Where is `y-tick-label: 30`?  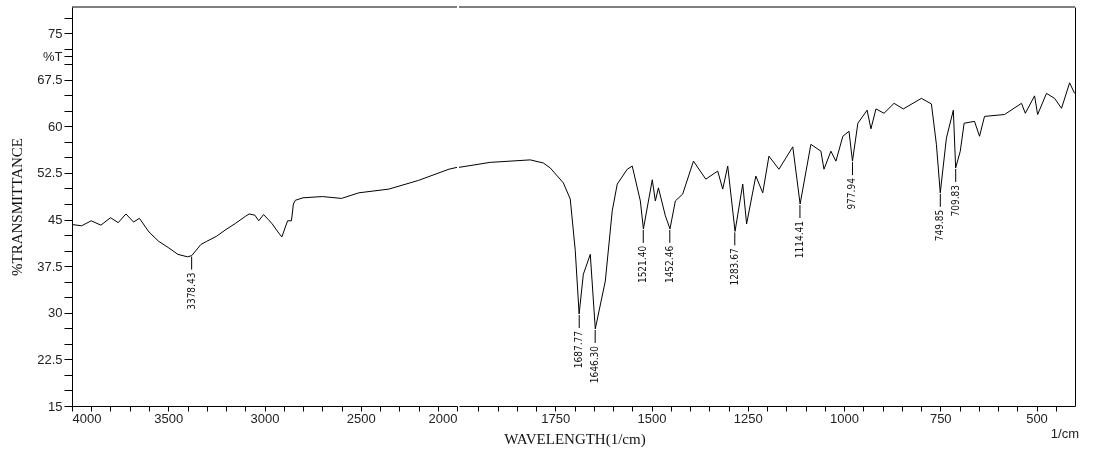
y-tick-label: 30 is located at coordinates (55, 313).